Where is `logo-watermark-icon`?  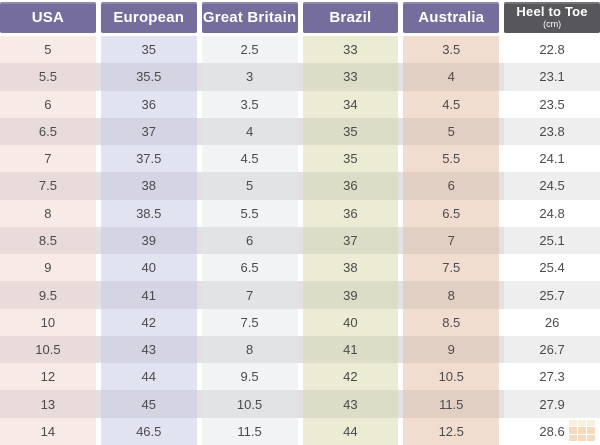
logo-watermark-icon is located at coordinates (582, 430).